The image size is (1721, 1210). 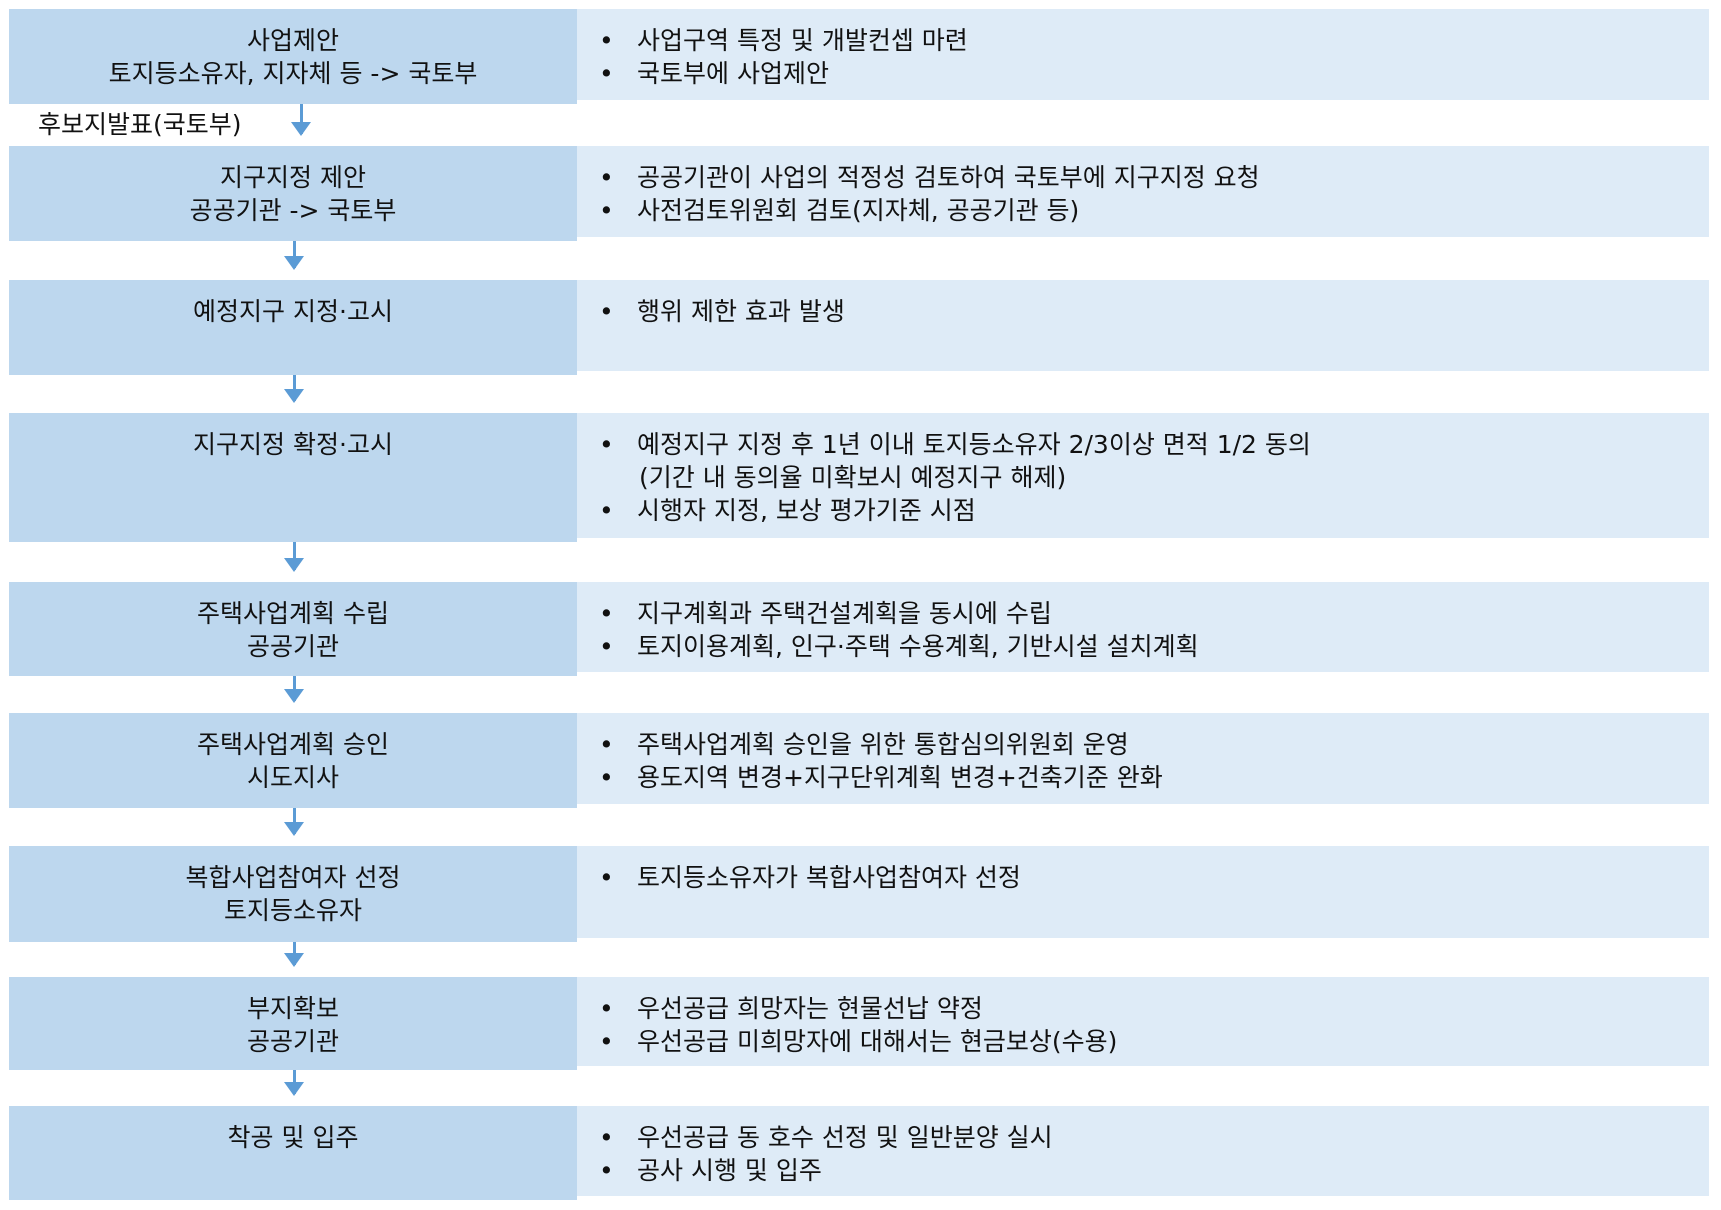 I want to click on step-details: • 행위 제한 효과 발생, so click(x=1143, y=325).